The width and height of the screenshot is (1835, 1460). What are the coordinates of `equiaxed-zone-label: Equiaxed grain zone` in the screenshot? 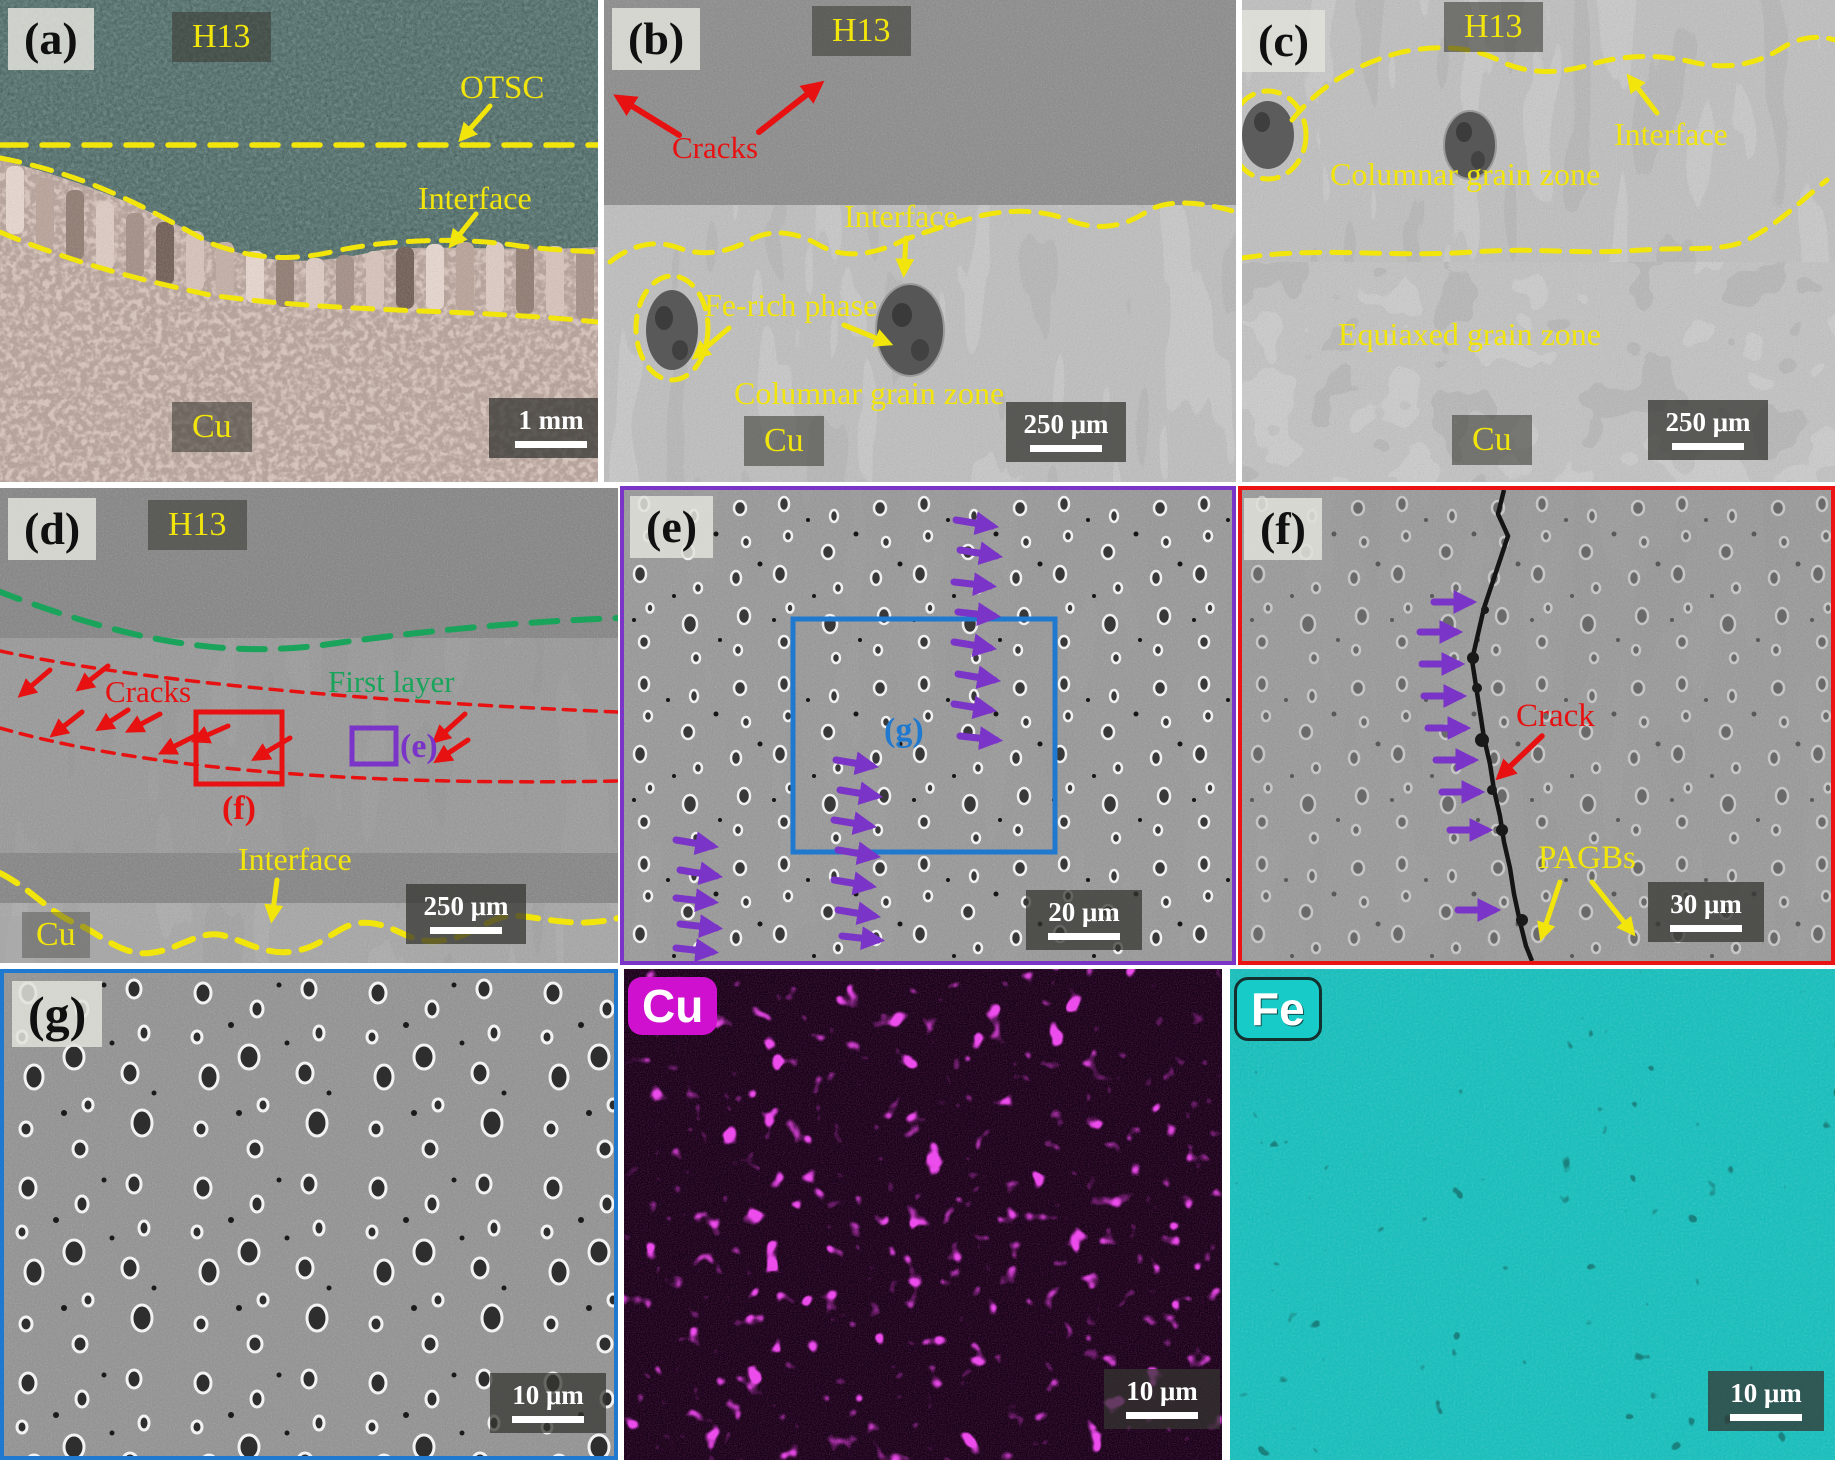 It's located at (1469, 334).